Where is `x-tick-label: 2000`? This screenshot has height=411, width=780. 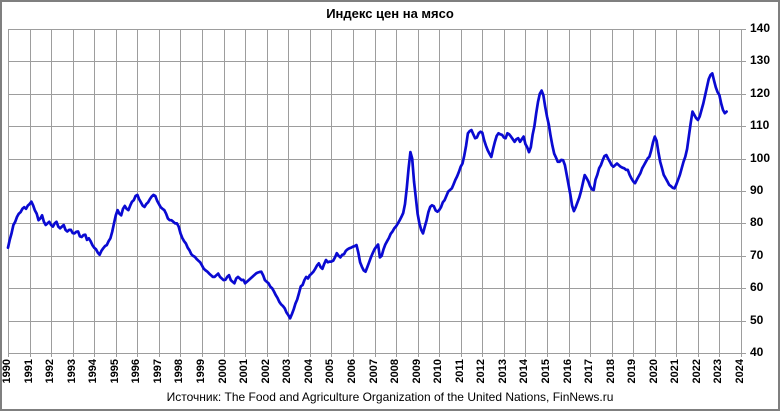
x-tick-label: 2000 is located at coordinates (222, 371).